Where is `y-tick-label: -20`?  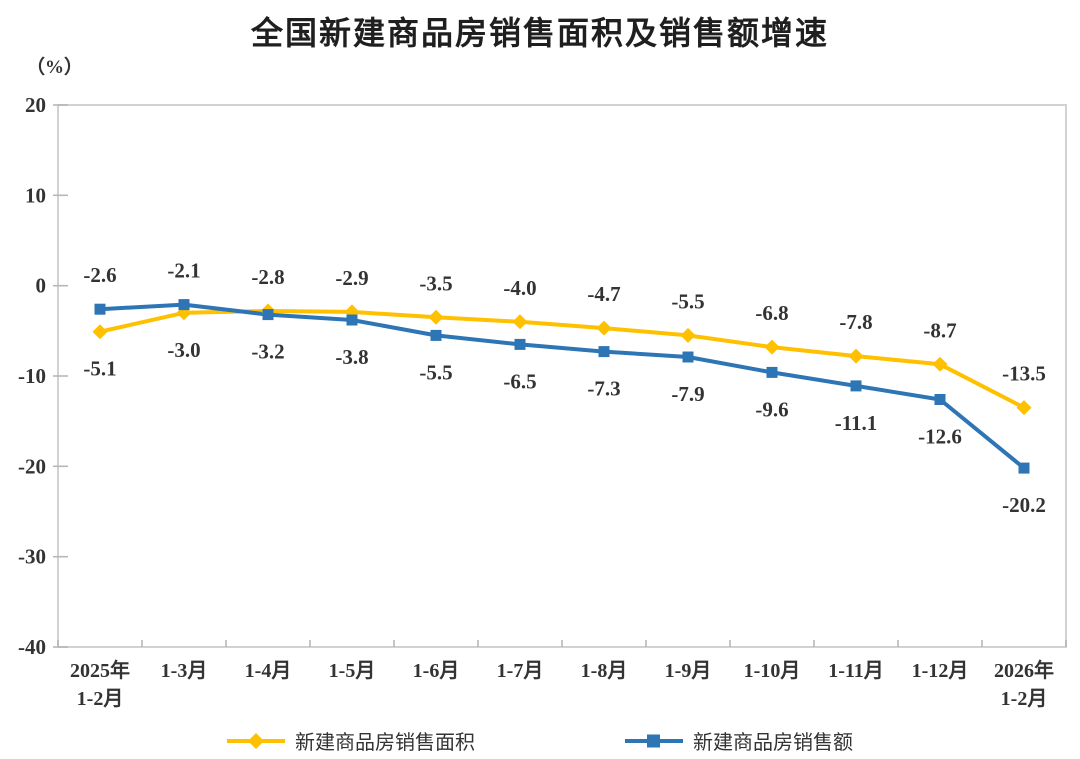
y-tick-label: -20 is located at coordinates (32, 466).